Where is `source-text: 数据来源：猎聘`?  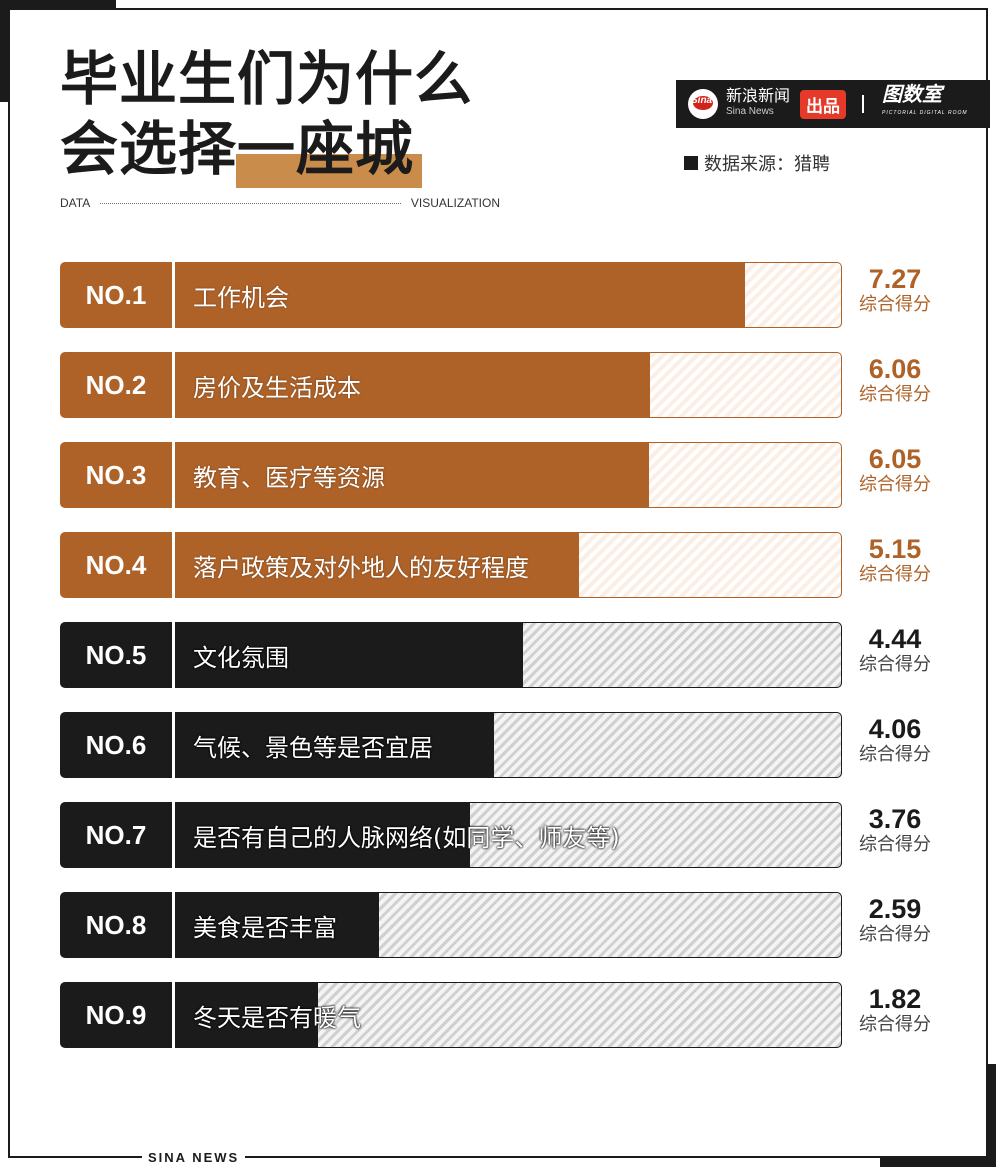
source-text: 数据来源：猎聘 is located at coordinates (767, 164).